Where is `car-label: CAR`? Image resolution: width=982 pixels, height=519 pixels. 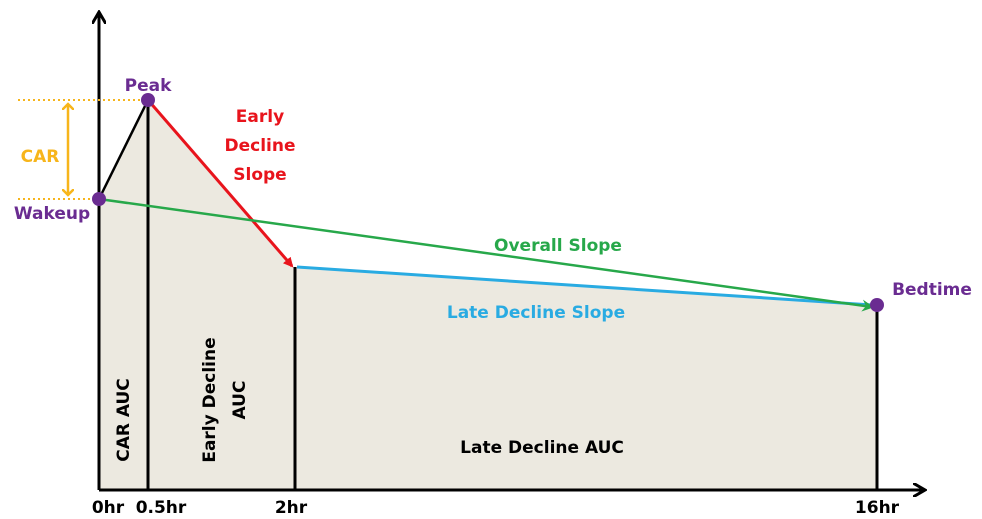
car-label: CAR is located at coordinates (40, 157).